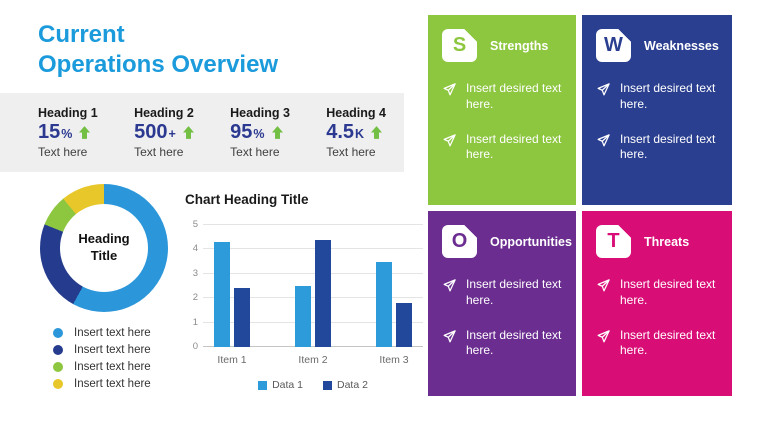 This screenshot has width=768, height=432. What do you see at coordinates (308, 346) in the screenshot?
I see `gridline: 0` at bounding box center [308, 346].